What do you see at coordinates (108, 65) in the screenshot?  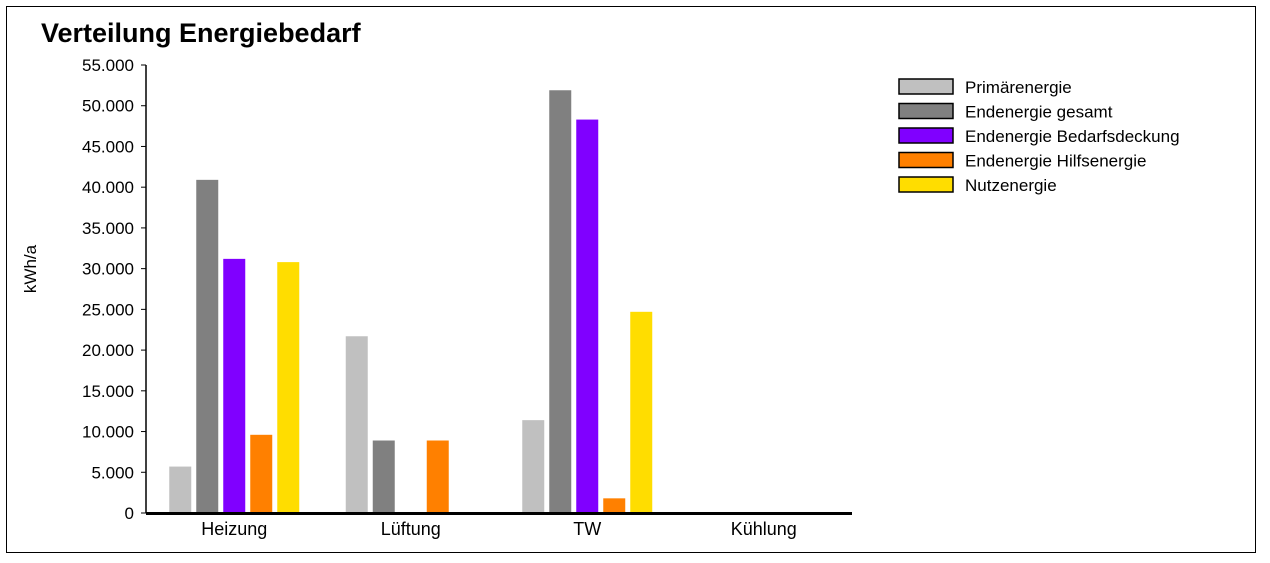 I see `y-tick-label: 55.000` at bounding box center [108, 65].